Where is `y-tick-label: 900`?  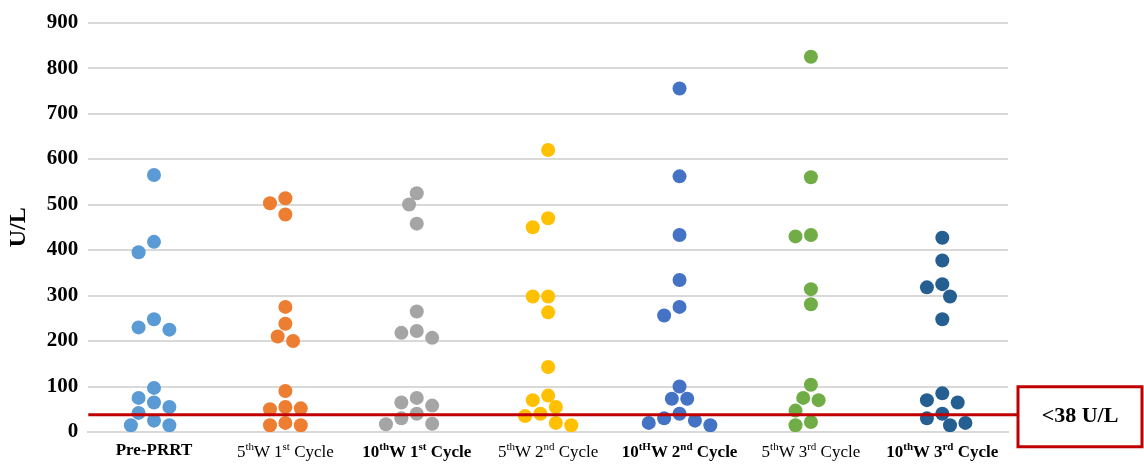 y-tick-label: 900 is located at coordinates (62, 21).